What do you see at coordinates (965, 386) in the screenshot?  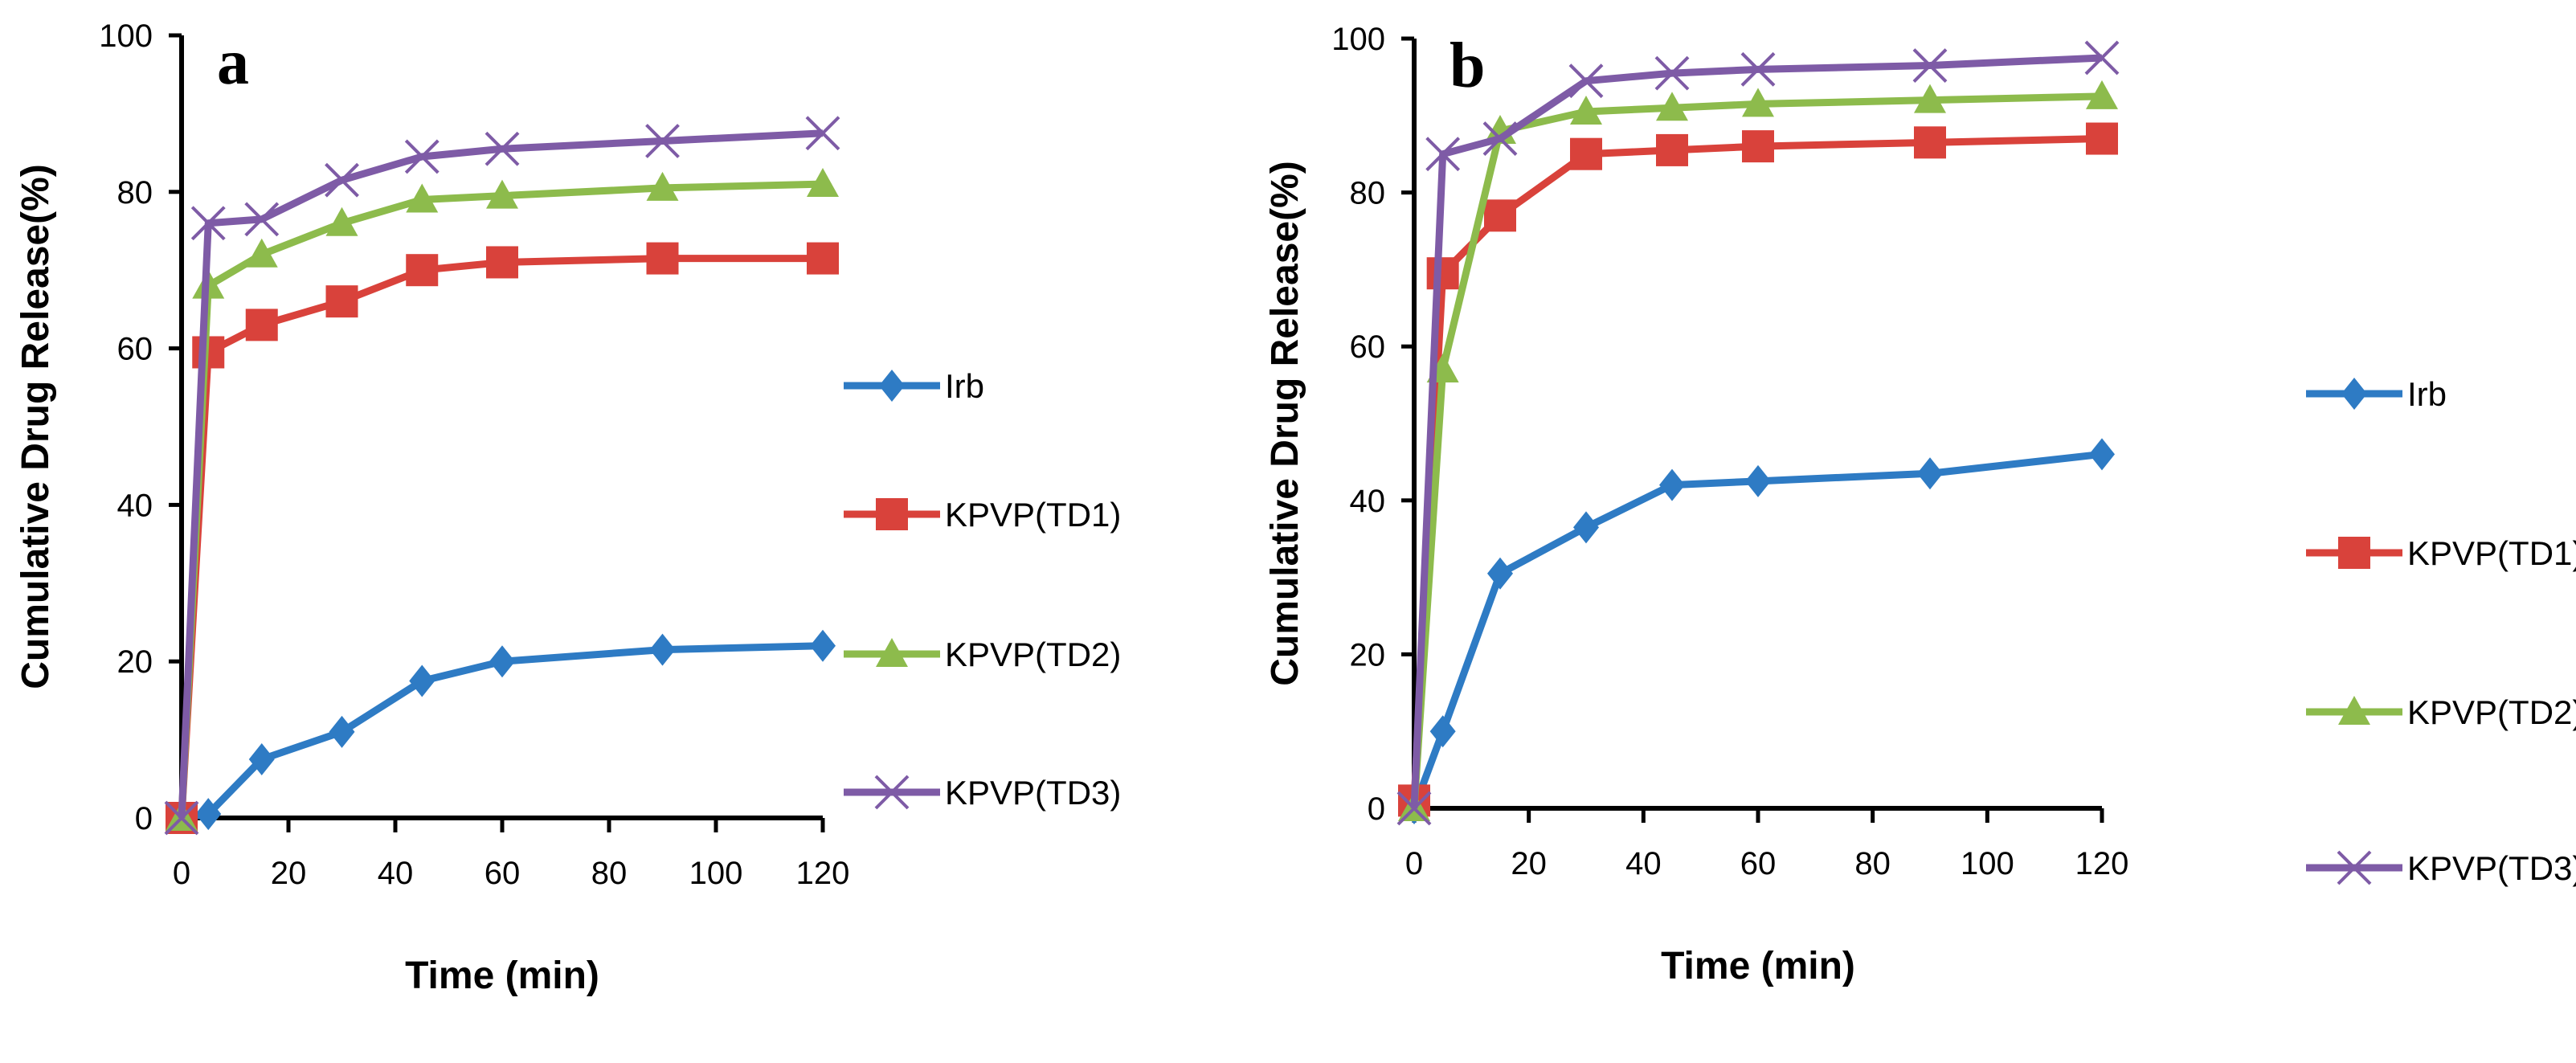 I see `legend-label: Irb` at bounding box center [965, 386].